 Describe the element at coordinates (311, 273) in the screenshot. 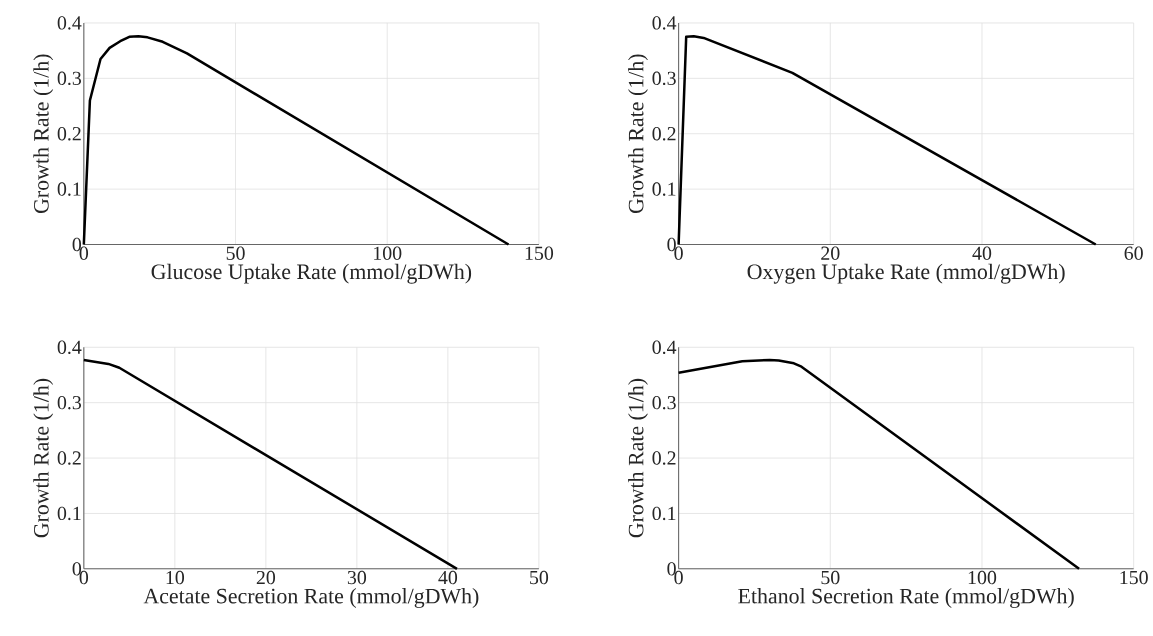

I see `x-axis-title: Glucose Uptake Rate (mmol/gDWh)` at that location.